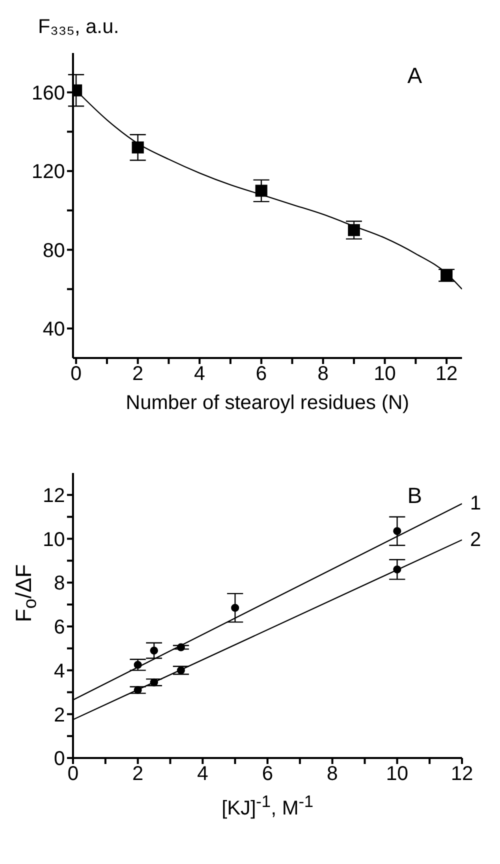  Describe the element at coordinates (53, 329) in the screenshot. I see `y-tick-label: 40` at that location.